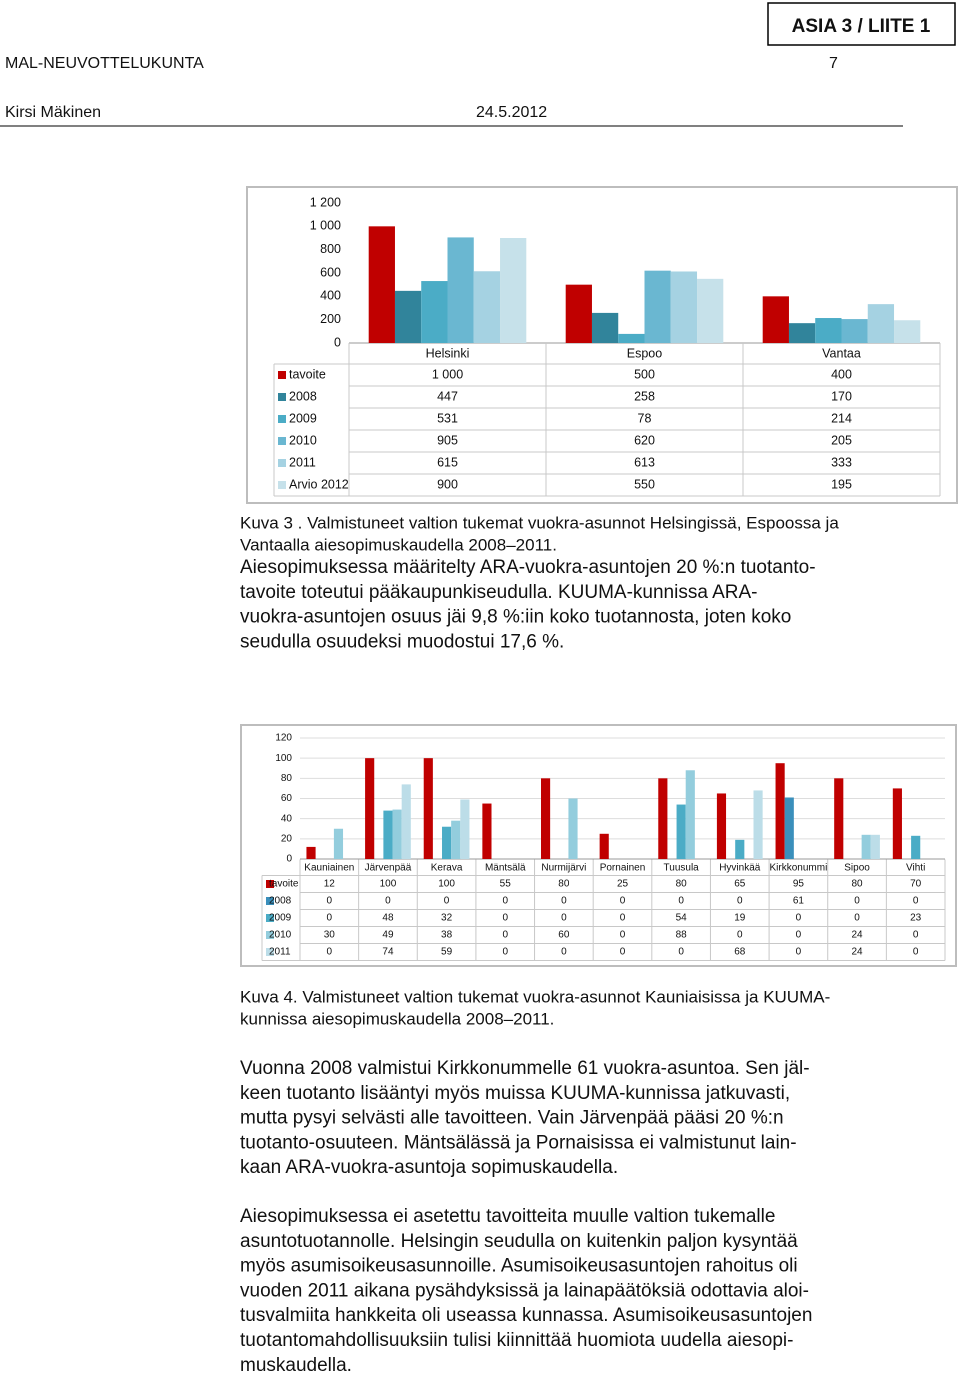 The width and height of the screenshot is (960, 1376). Describe the element at coordinates (644, 440) in the screenshot. I see `table-value: 620` at that location.